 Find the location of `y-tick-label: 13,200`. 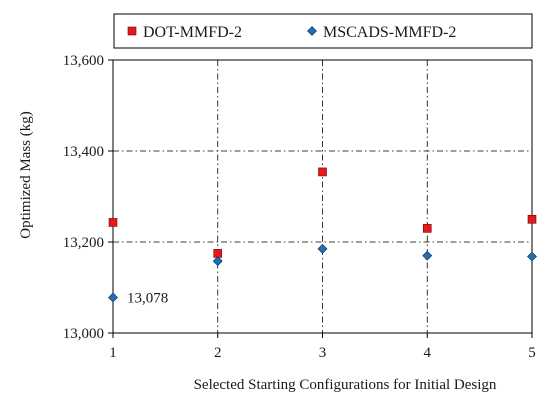

y-tick-label: 13,200 is located at coordinates (83, 243).